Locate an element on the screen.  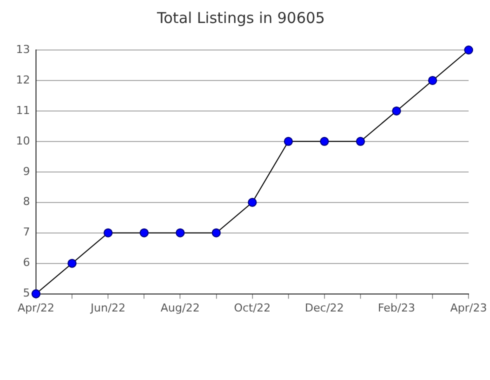
y-tick-label: 8 is located at coordinates (26, 201).